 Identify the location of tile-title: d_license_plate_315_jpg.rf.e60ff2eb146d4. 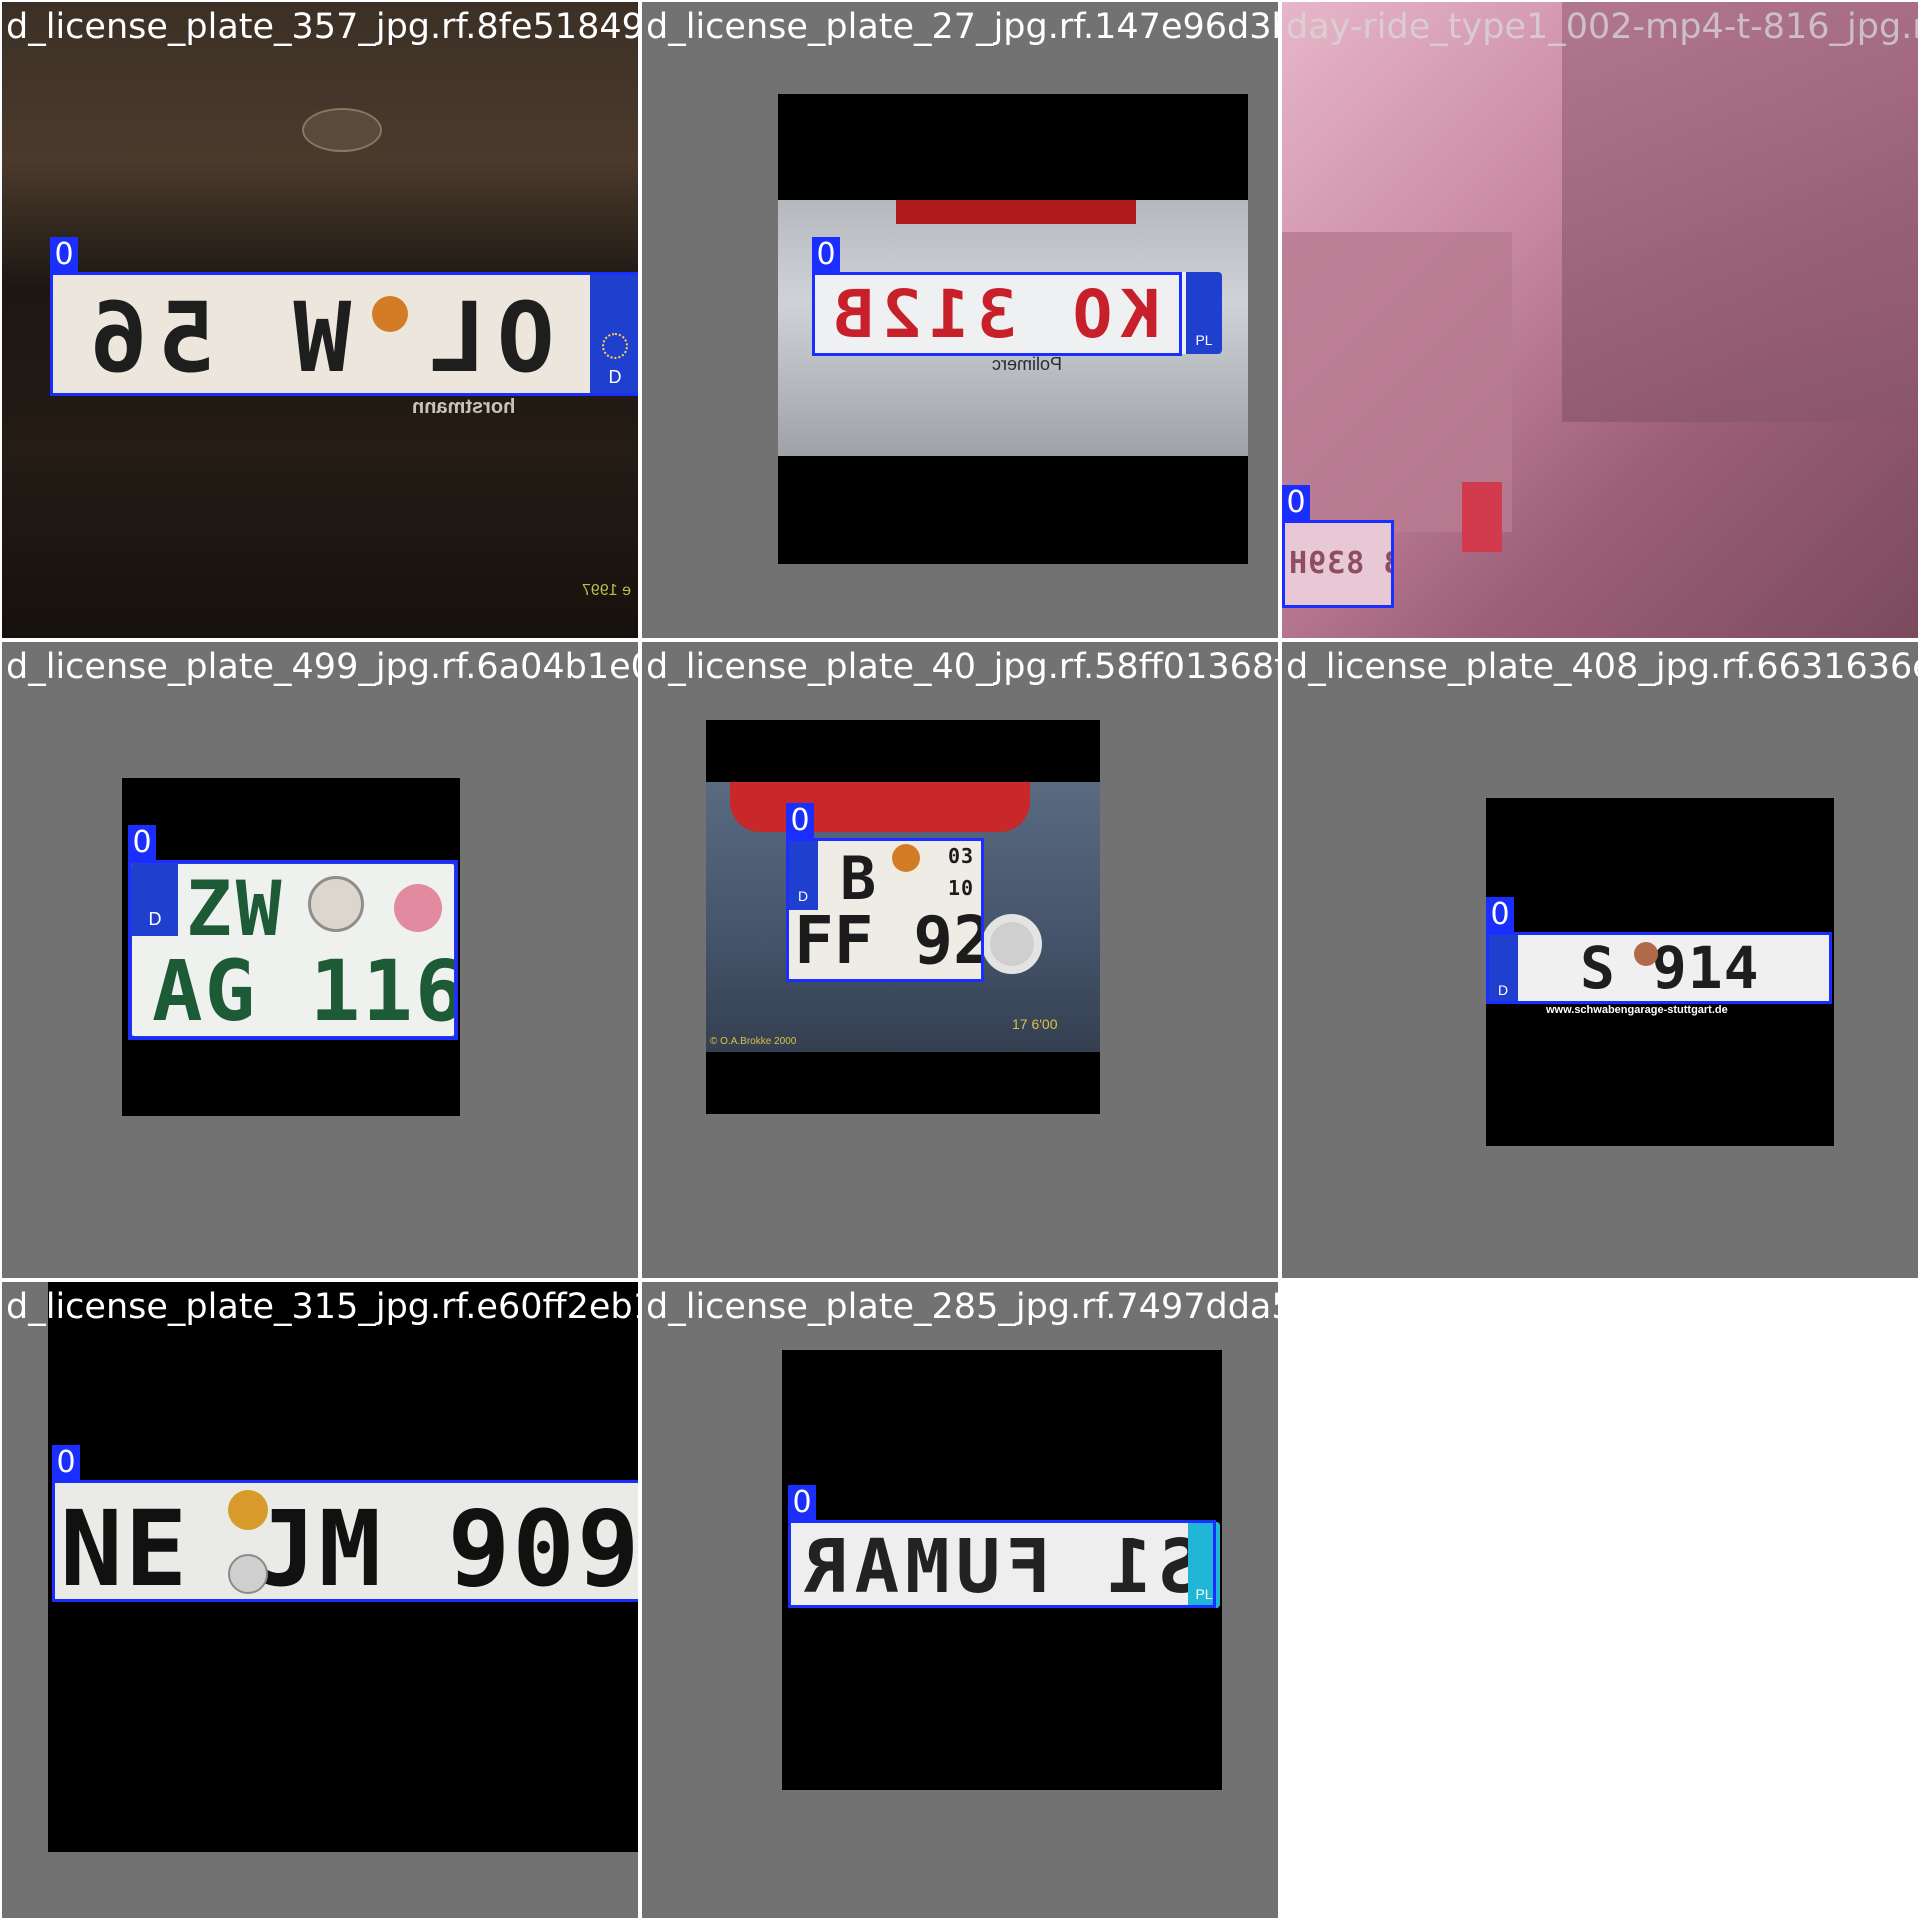
(322, 1307).